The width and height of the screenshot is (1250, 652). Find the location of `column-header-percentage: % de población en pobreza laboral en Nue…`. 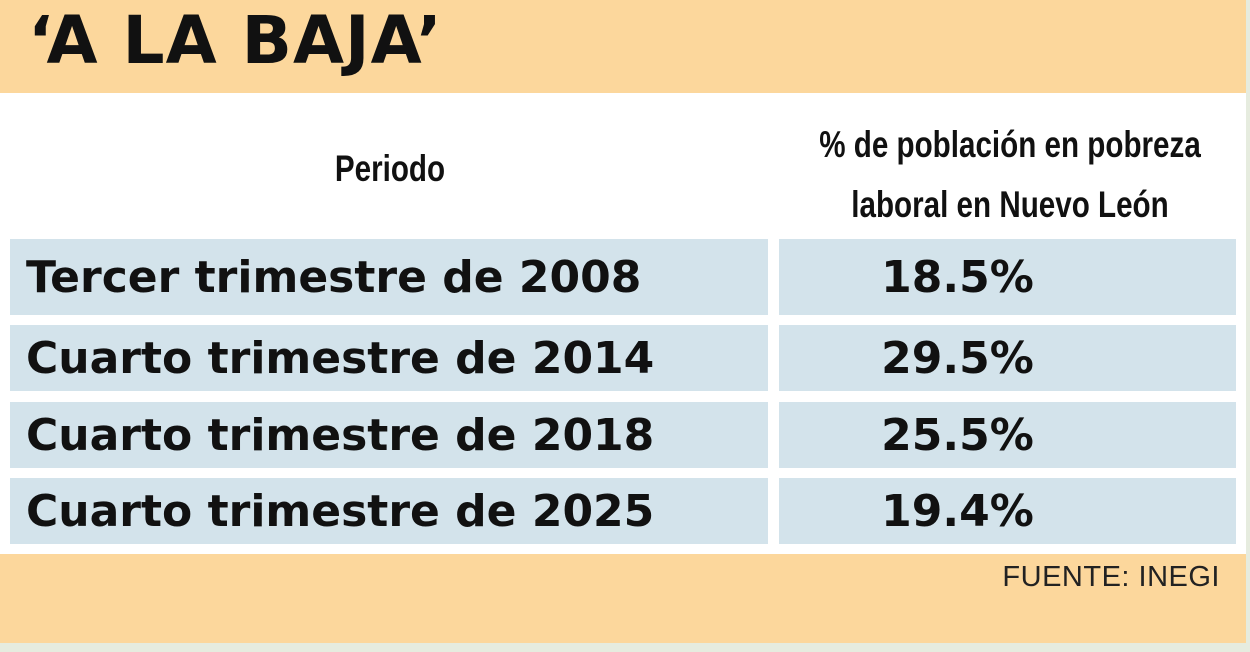

column-header-percentage: % de población en pobreza laboral en Nue… is located at coordinates (1010, 174).